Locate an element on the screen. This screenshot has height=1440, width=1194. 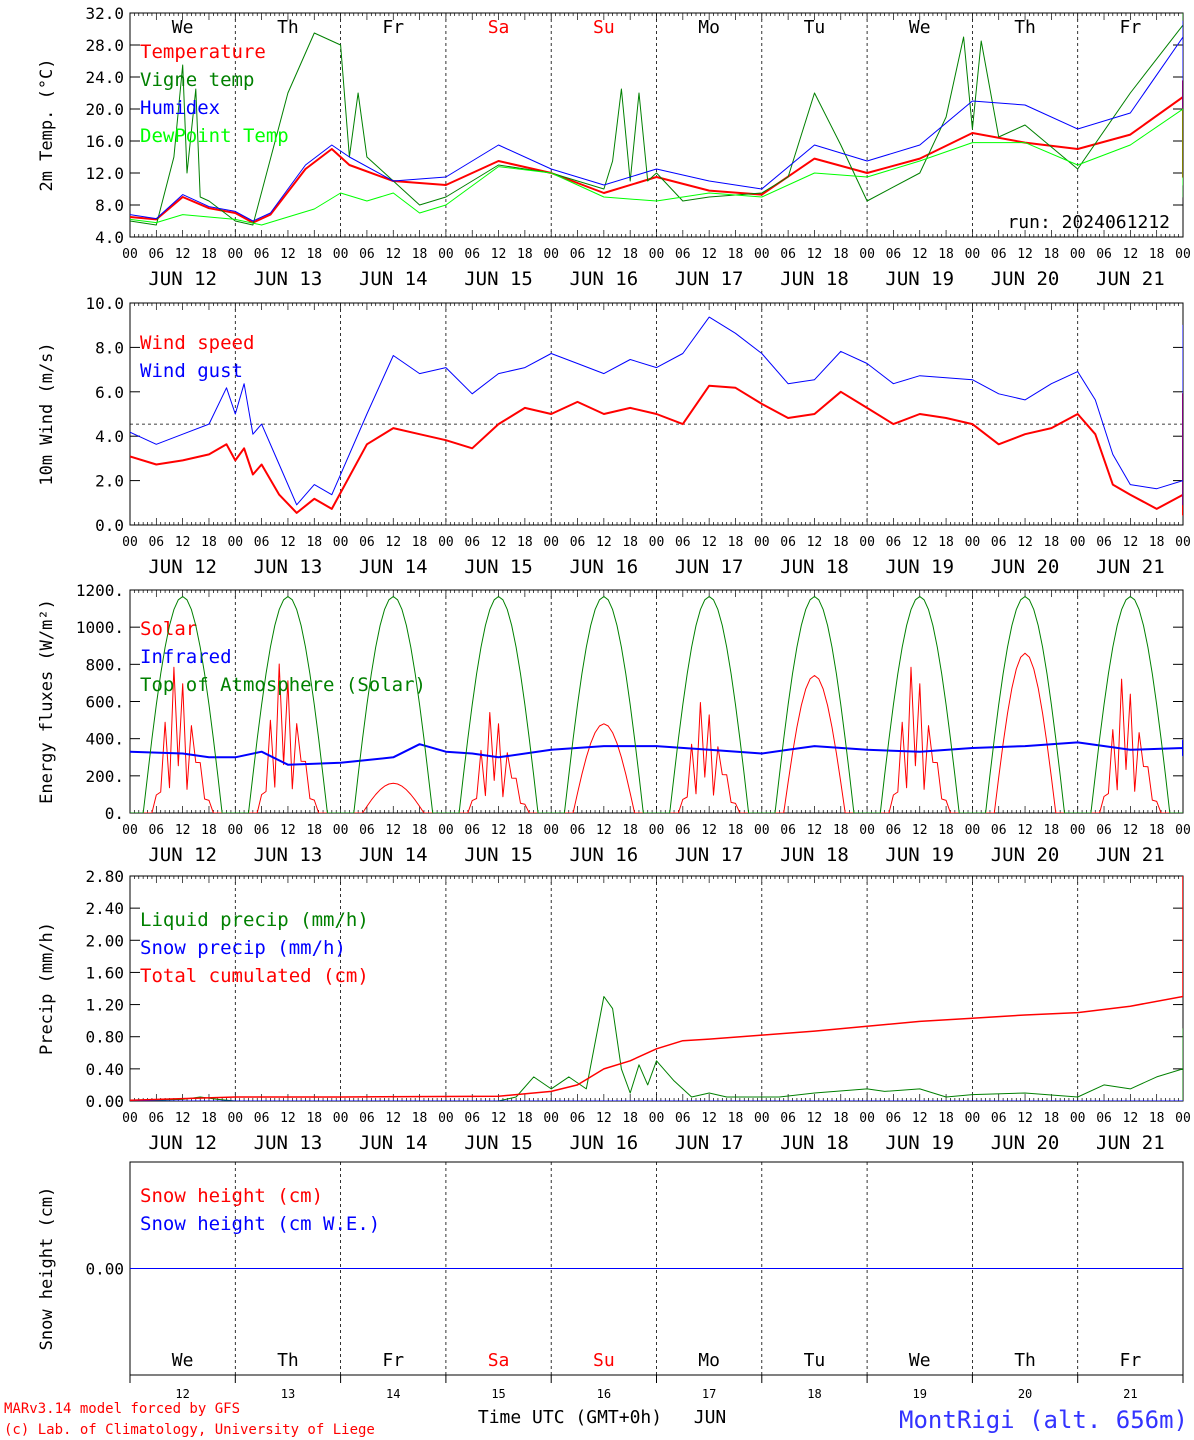
y-tick-label: 20.0 is located at coordinates (104, 109).